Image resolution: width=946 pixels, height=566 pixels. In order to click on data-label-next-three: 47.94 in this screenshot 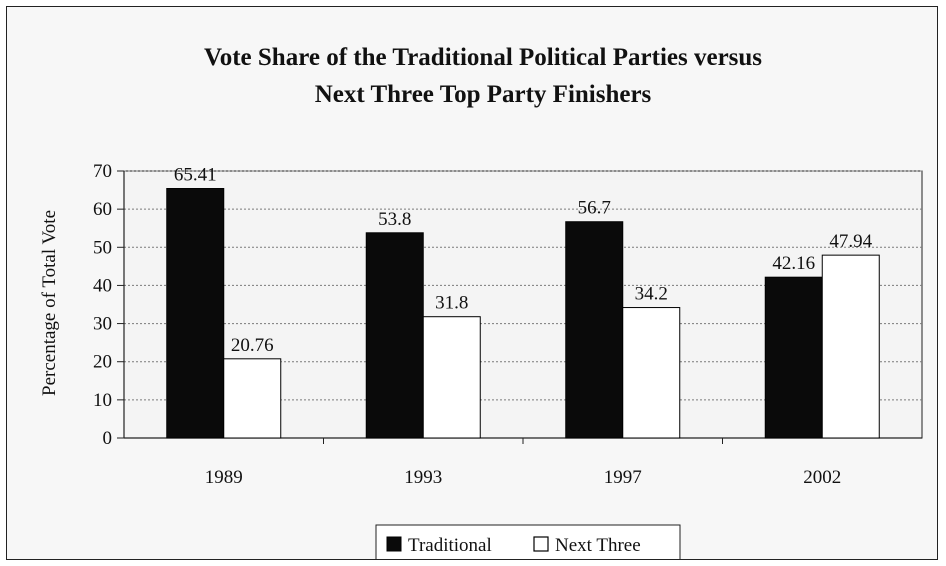, I will do `click(850, 241)`.